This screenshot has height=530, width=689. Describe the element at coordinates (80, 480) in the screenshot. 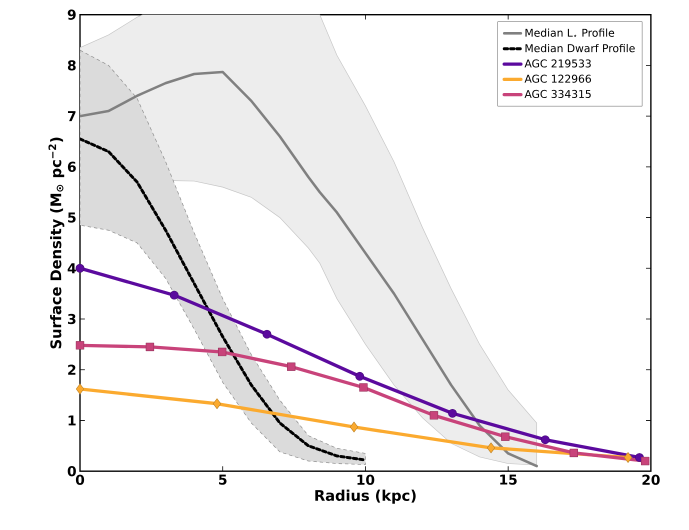

I see `x-tick-label: 0` at that location.